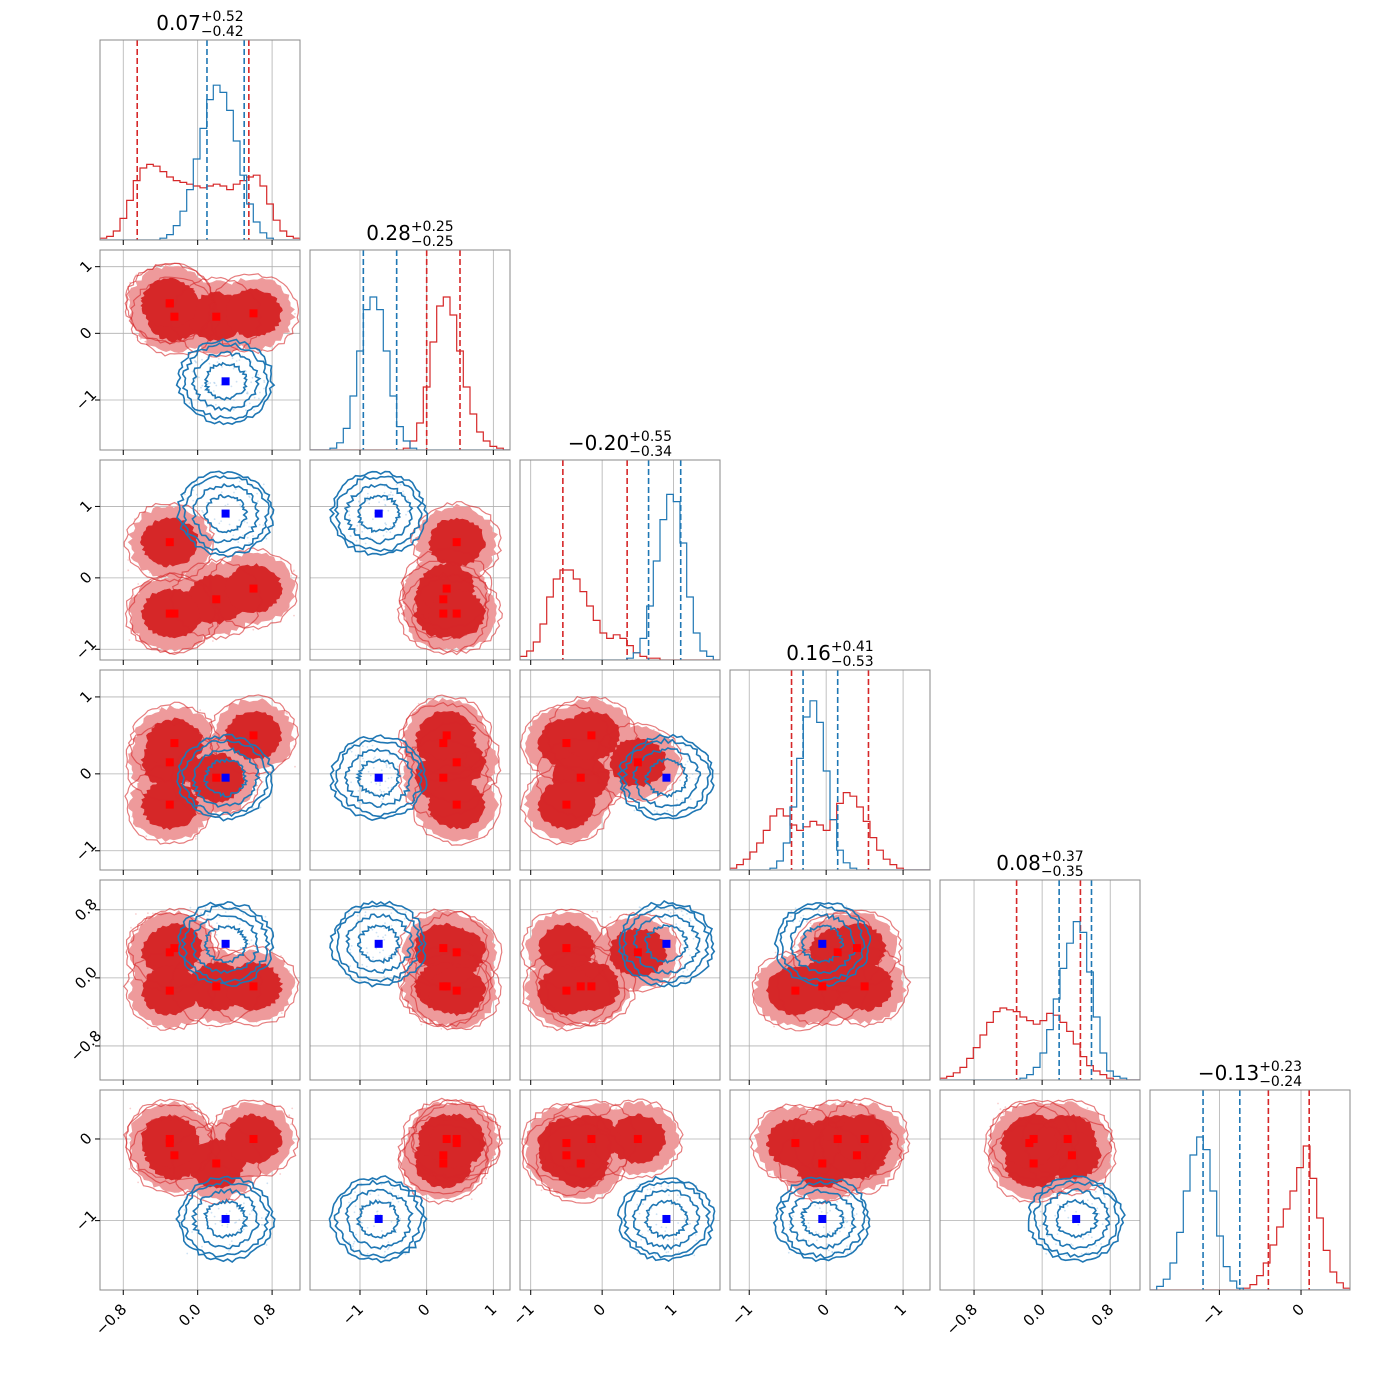 The height and width of the screenshot is (1390, 1390). What do you see at coordinates (650, 437) in the screenshot?
I see `title-plus: +0.55` at bounding box center [650, 437].